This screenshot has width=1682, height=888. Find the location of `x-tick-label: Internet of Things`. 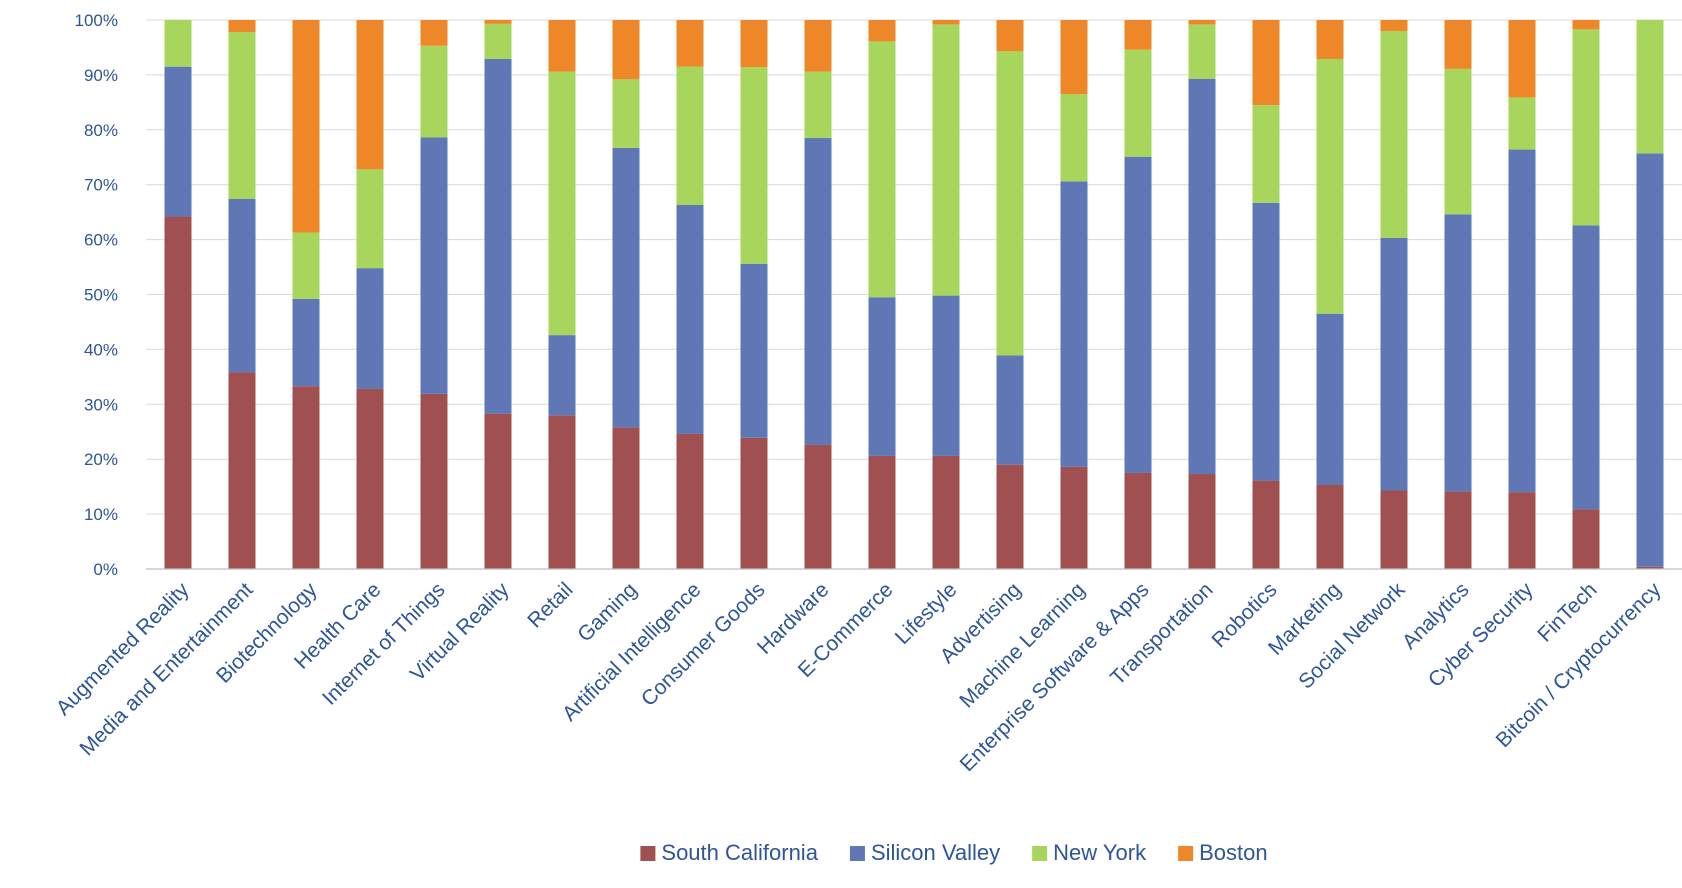

x-tick-label: Internet of Things is located at coordinates (384, 644).